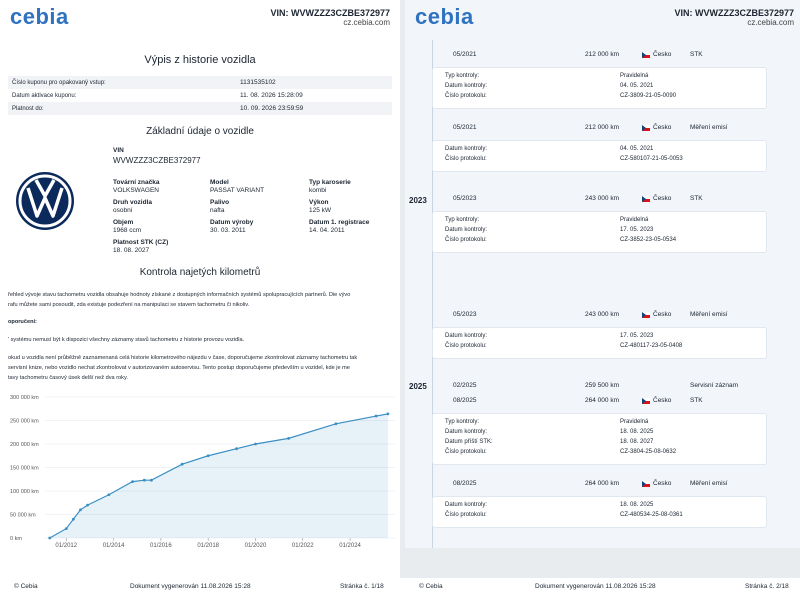  What do you see at coordinates (24, 398) in the screenshot?
I see `y-tick-label: 300 000 km` at bounding box center [24, 398].